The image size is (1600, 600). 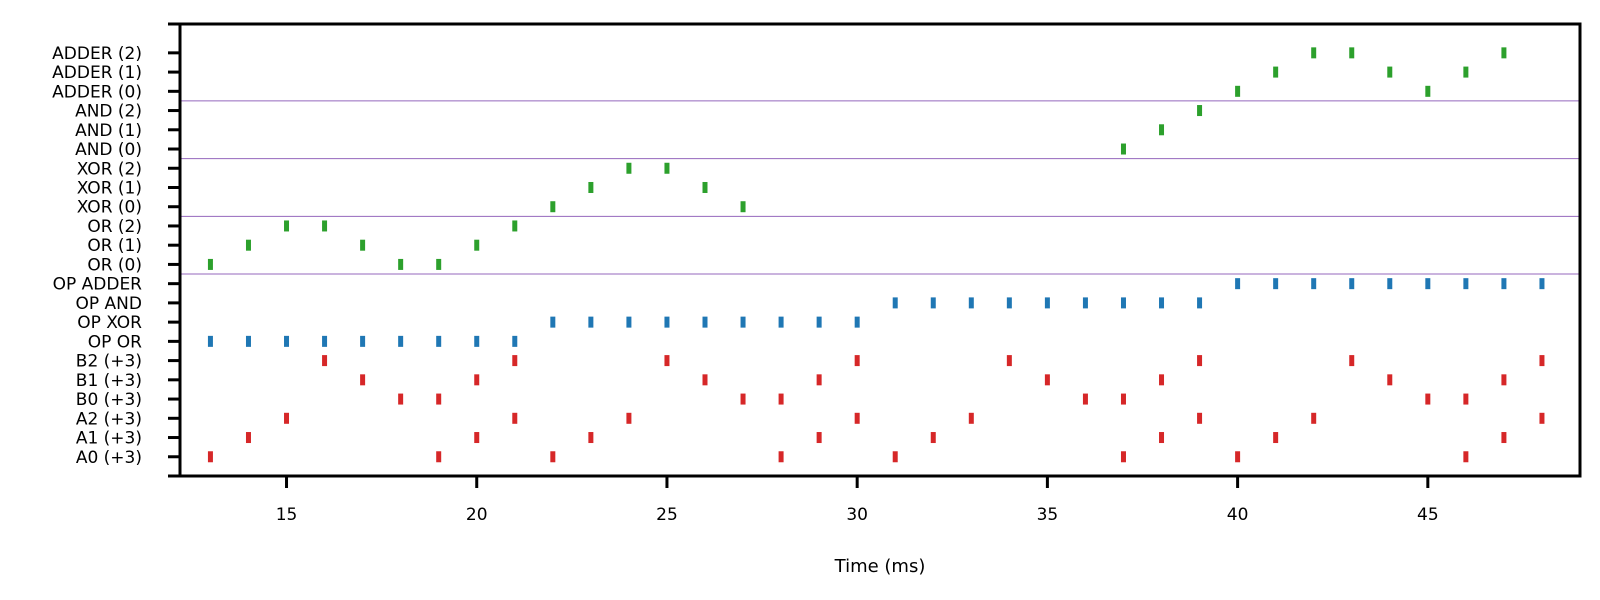 What do you see at coordinates (439, 399) in the screenshot?
I see `spike-input-row3-t19` at bounding box center [439, 399].